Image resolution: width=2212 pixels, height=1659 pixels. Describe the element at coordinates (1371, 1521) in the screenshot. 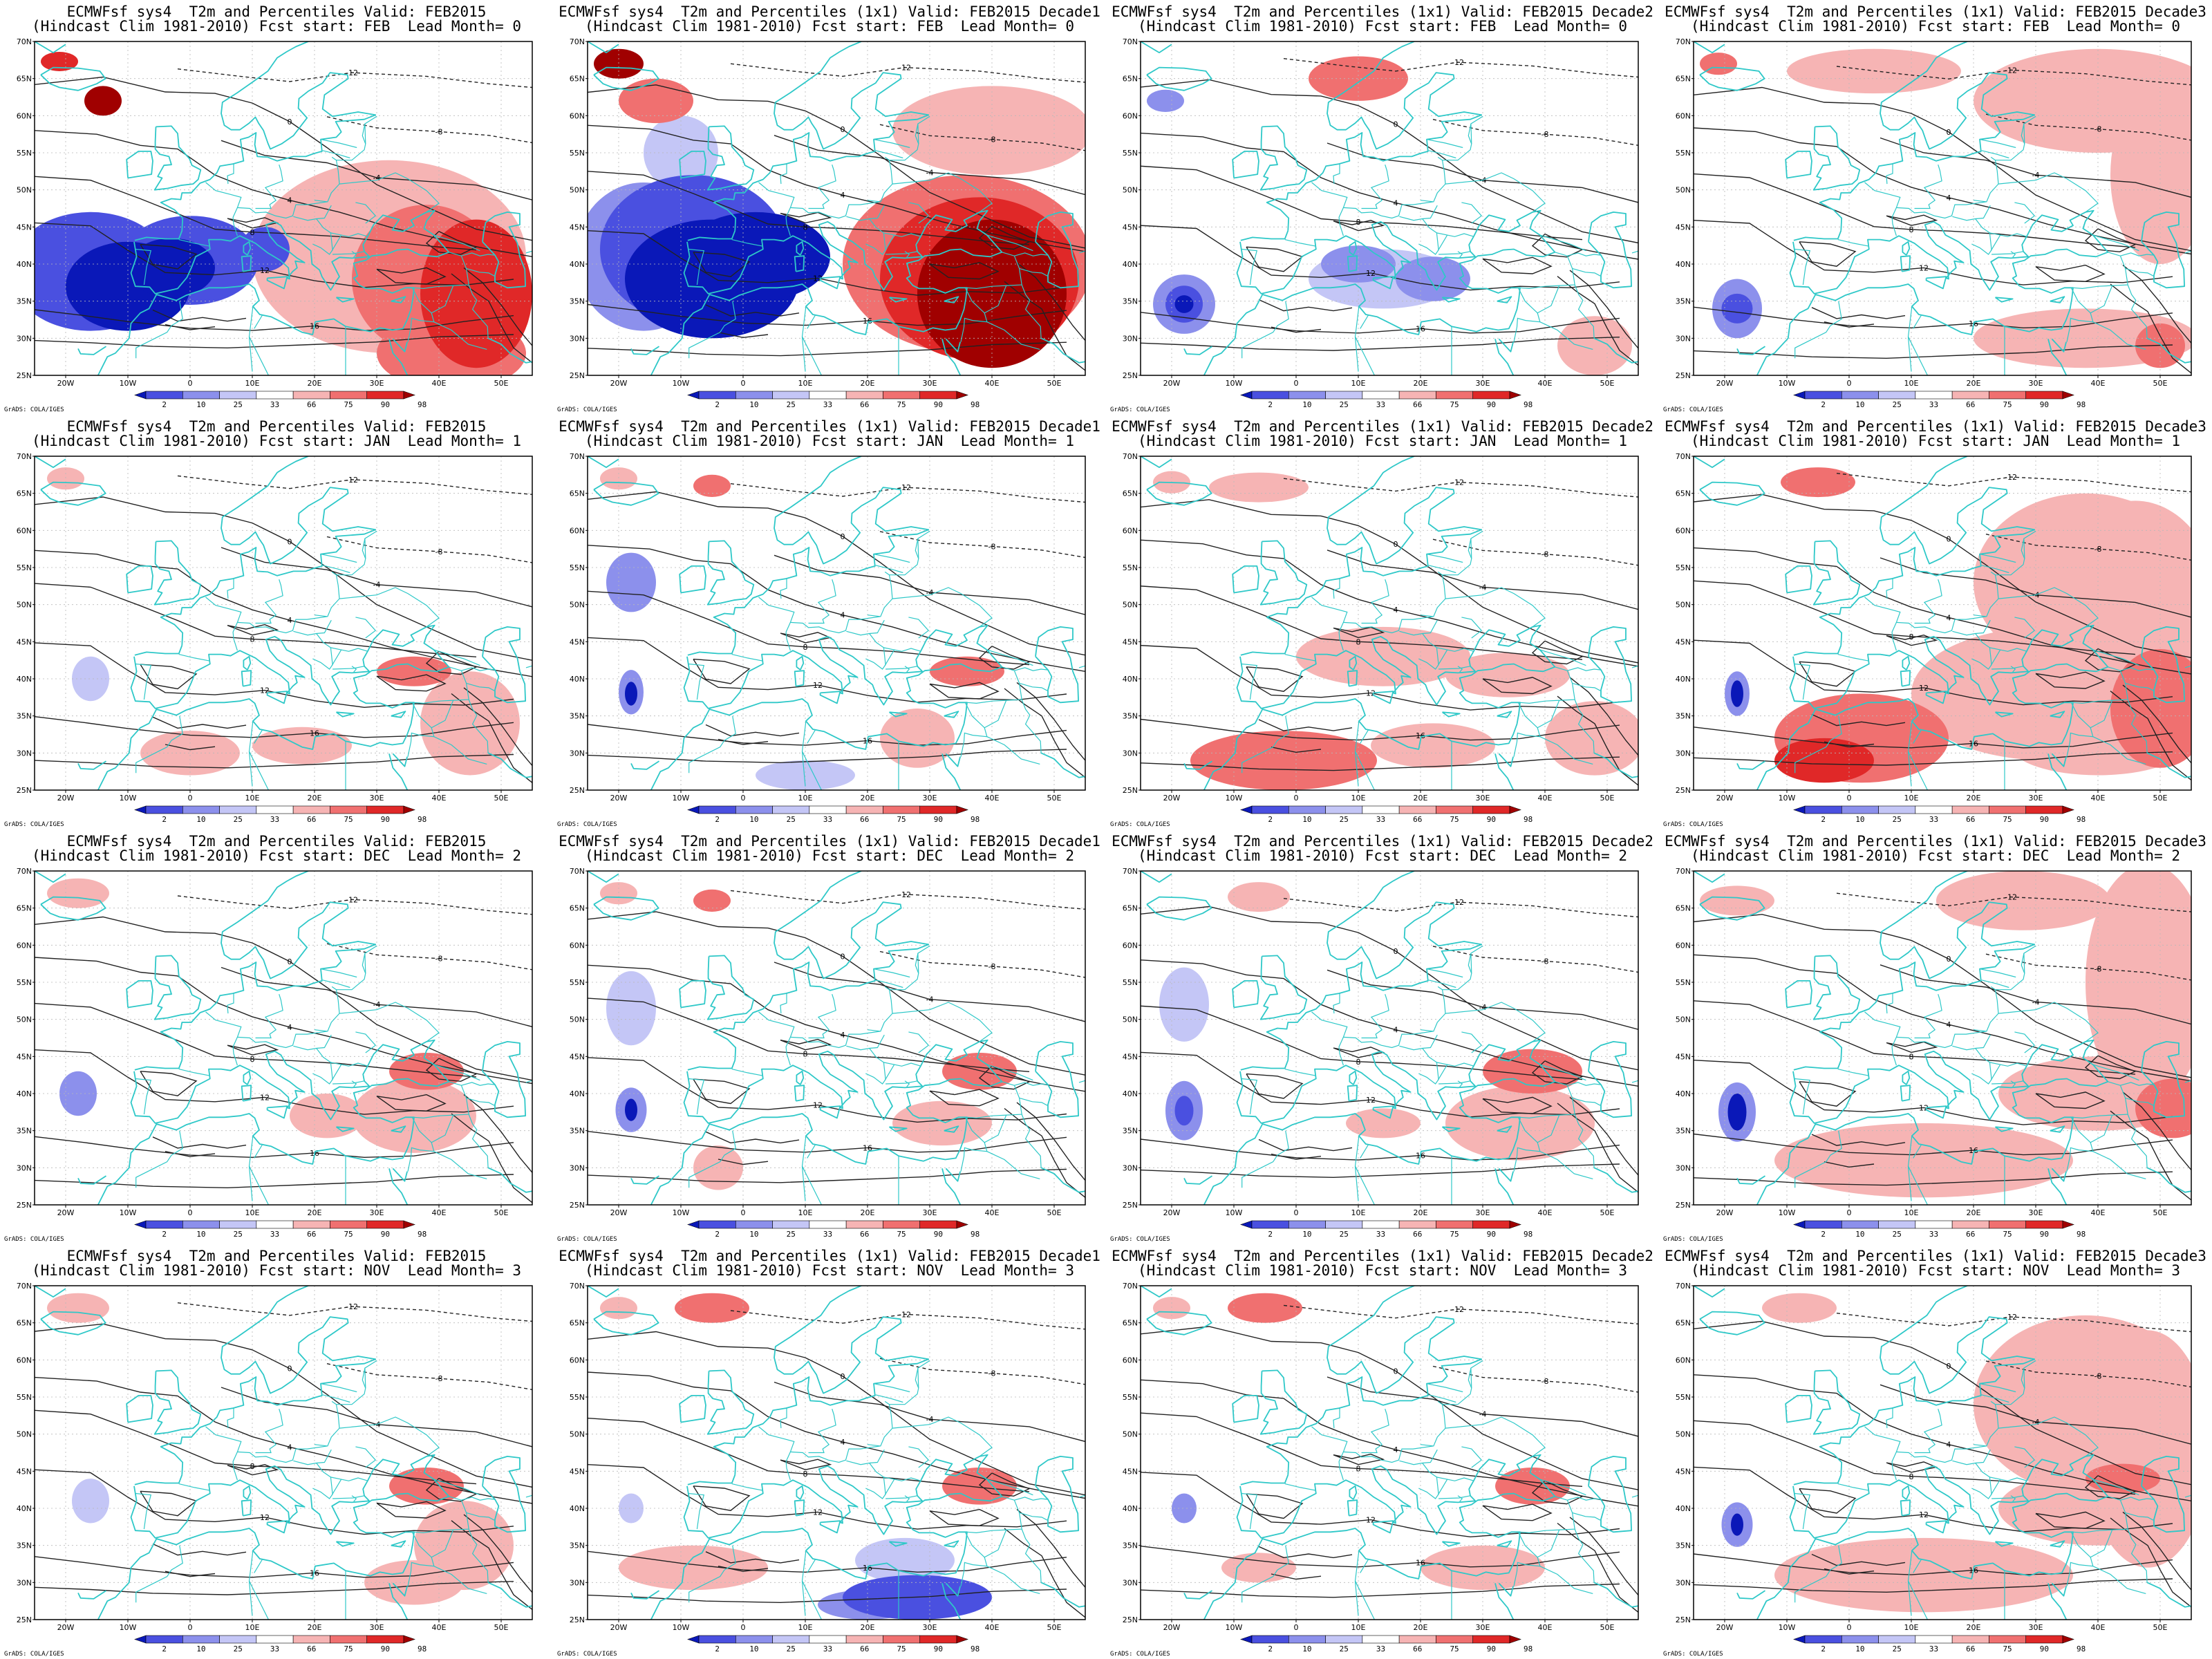

I see `contour-label: 12` at that location.